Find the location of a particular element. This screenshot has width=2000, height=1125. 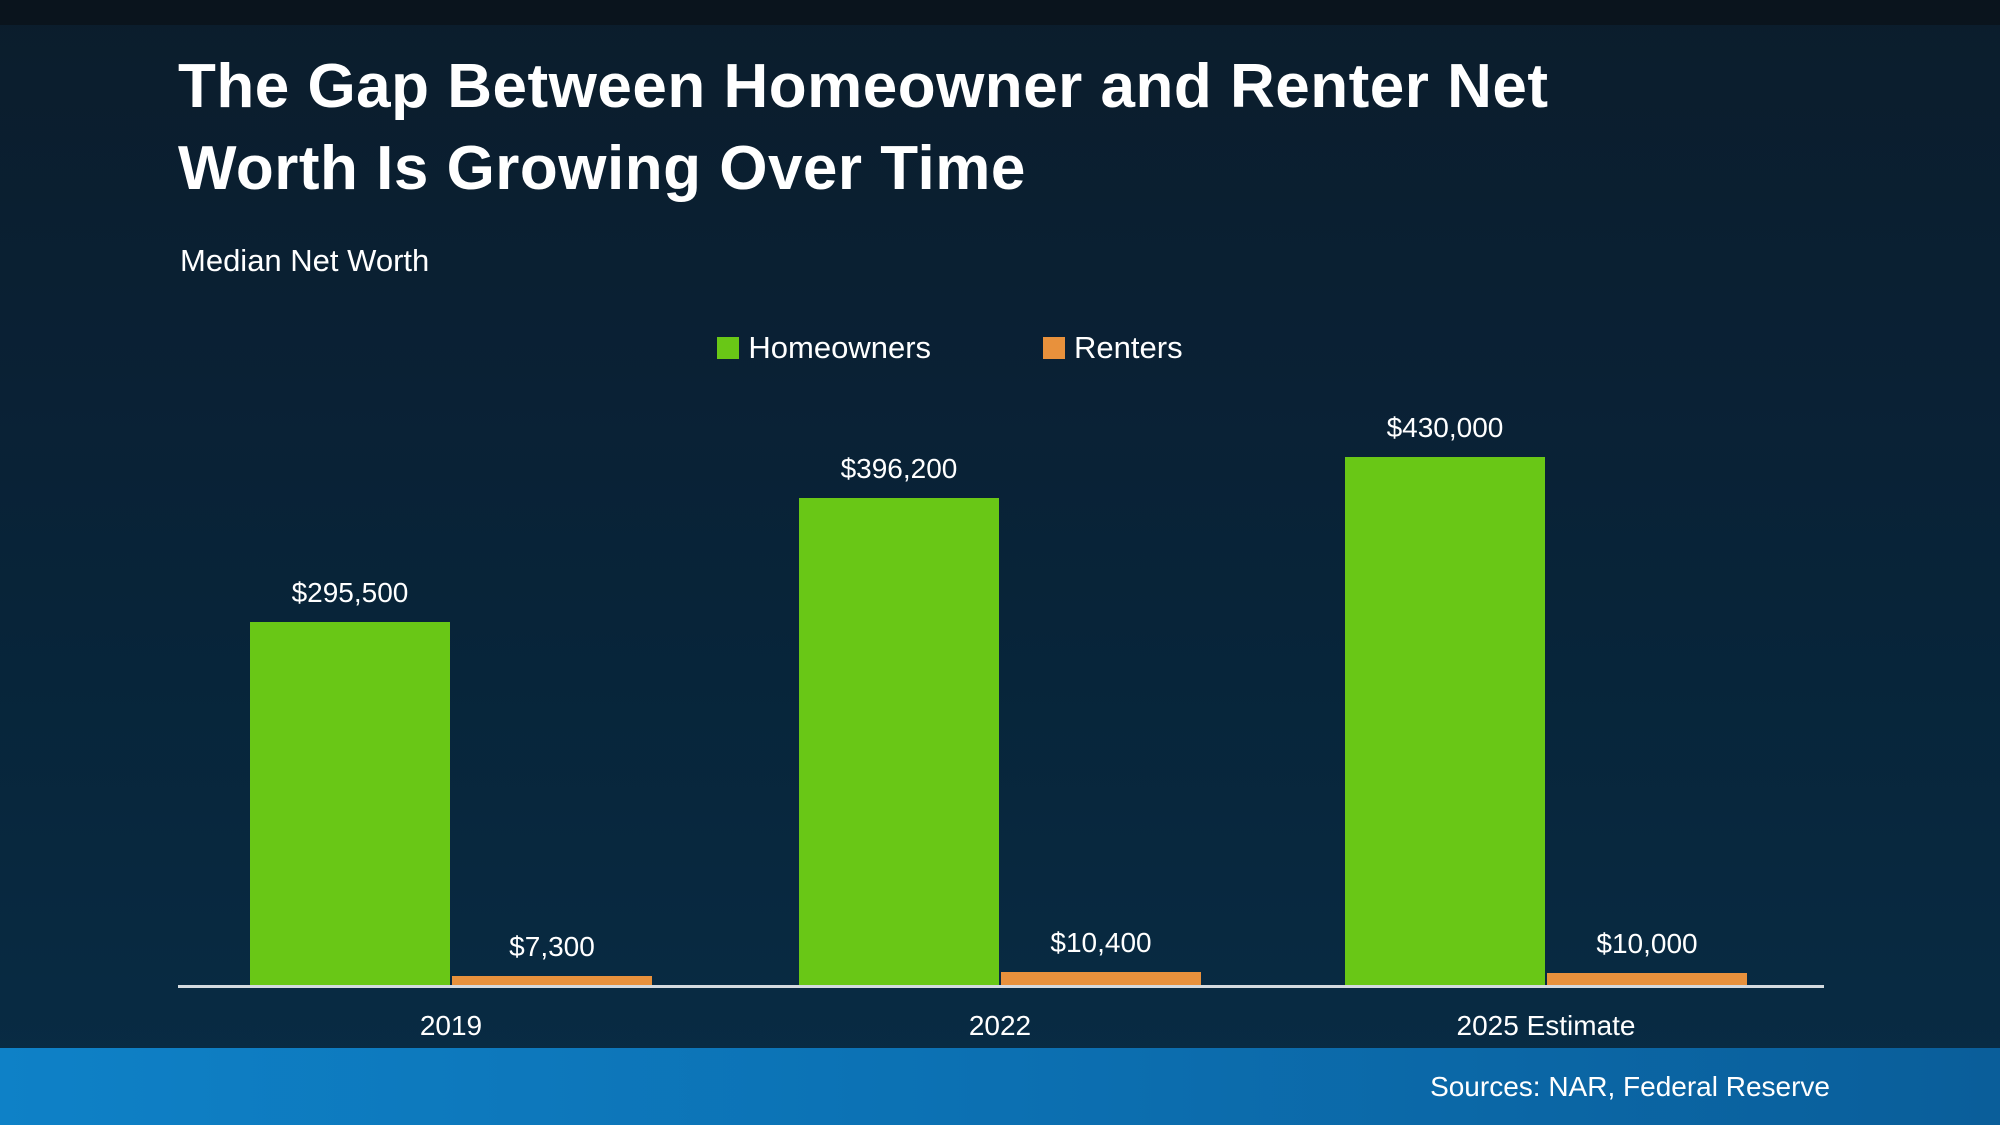

value-label-renters-2022: $10,400 is located at coordinates (1101, 942).